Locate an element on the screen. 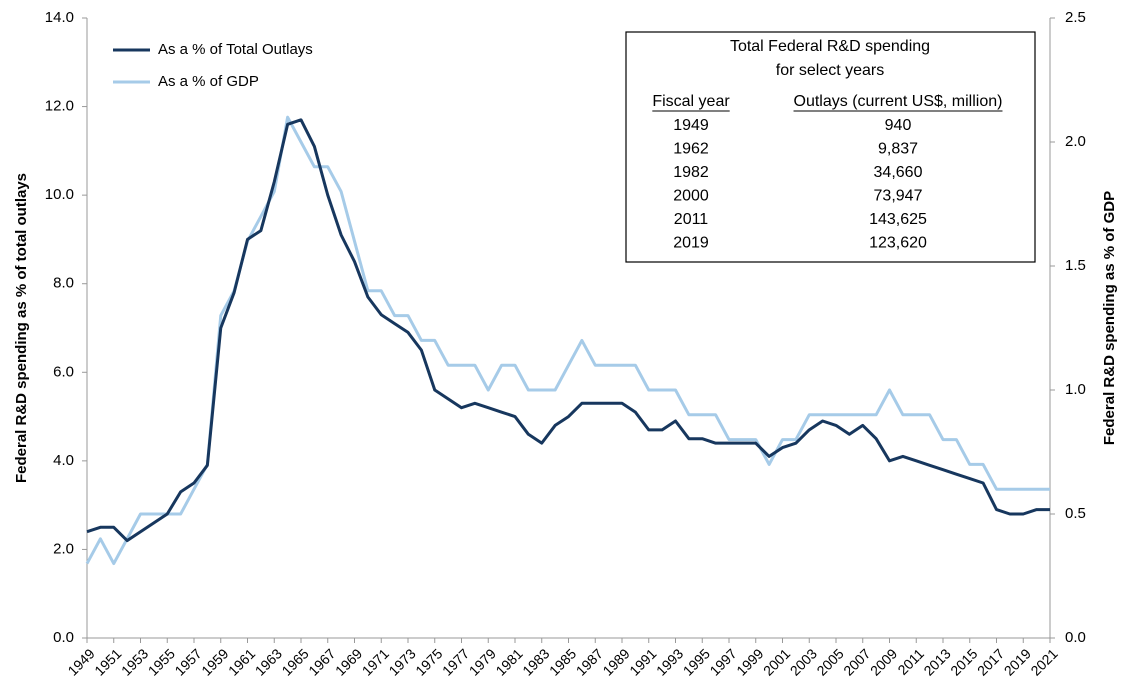 This screenshot has height=693, width=1126. table-cell: 73,947 is located at coordinates (898, 196).